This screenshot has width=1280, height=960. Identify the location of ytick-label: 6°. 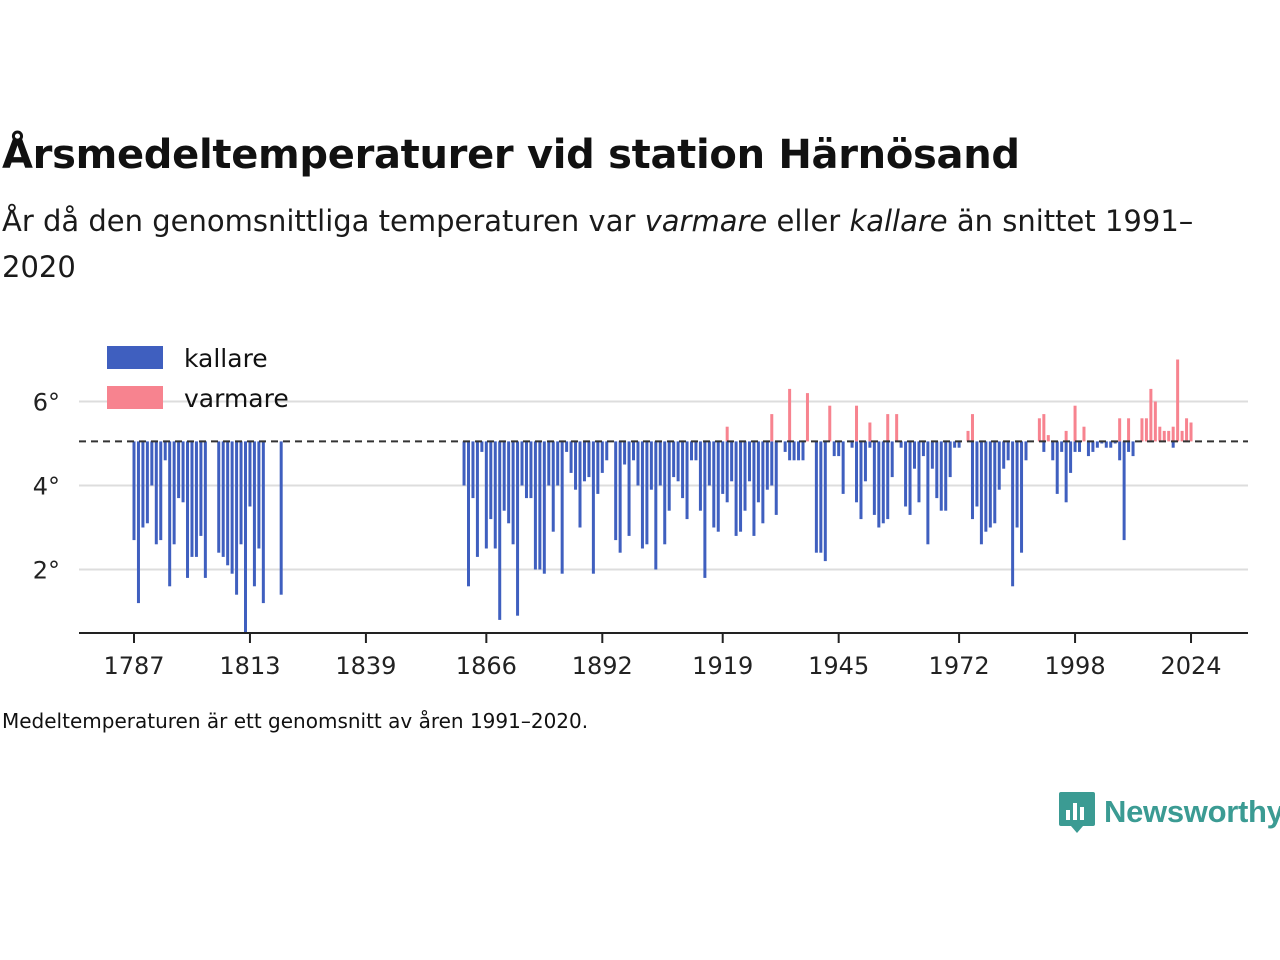
(46, 403).